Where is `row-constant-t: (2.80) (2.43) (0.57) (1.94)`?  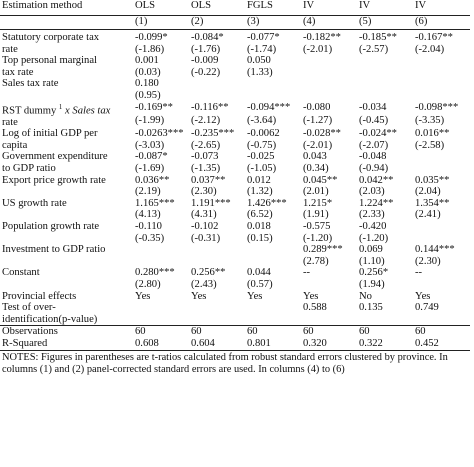
row-constant-t: (2.80) (2.43) (0.57) (1.94) is located at coordinates (235, 285).